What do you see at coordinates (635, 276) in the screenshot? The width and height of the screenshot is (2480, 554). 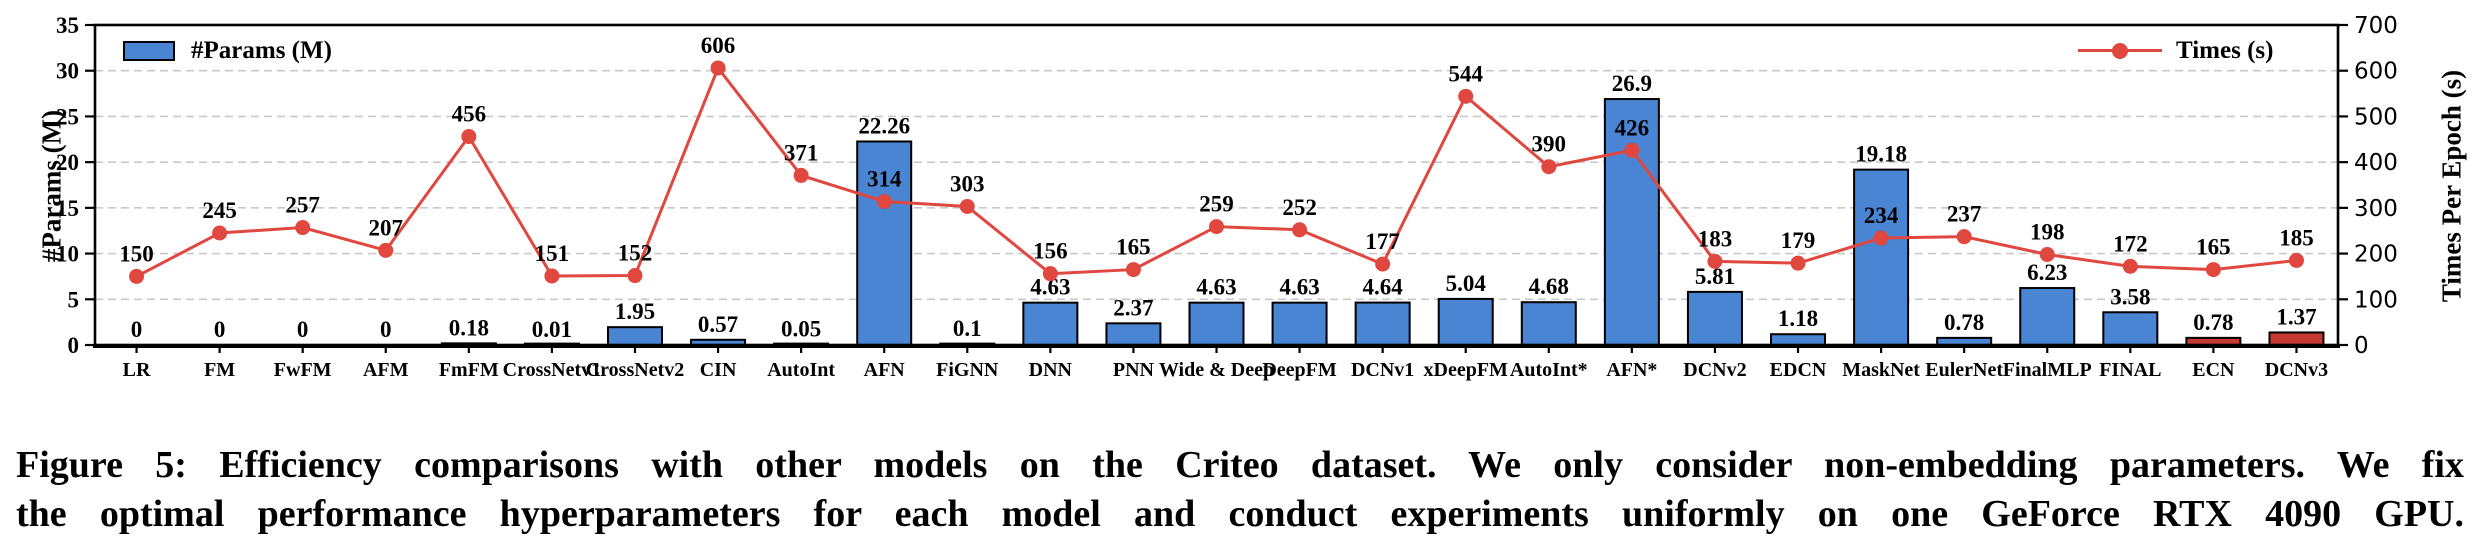 I see `times-point-CrossNetv2` at bounding box center [635, 276].